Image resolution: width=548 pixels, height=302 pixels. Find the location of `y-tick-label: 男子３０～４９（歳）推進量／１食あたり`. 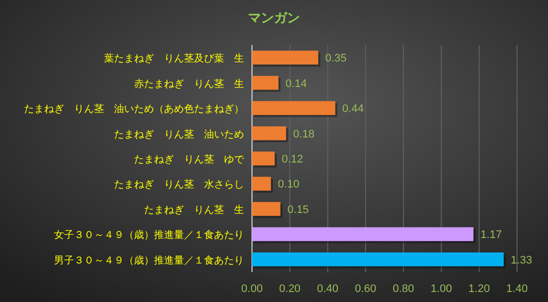

y-tick-label: 男子３０～４９（歳）推進量／１食あたり is located at coordinates (149, 260).